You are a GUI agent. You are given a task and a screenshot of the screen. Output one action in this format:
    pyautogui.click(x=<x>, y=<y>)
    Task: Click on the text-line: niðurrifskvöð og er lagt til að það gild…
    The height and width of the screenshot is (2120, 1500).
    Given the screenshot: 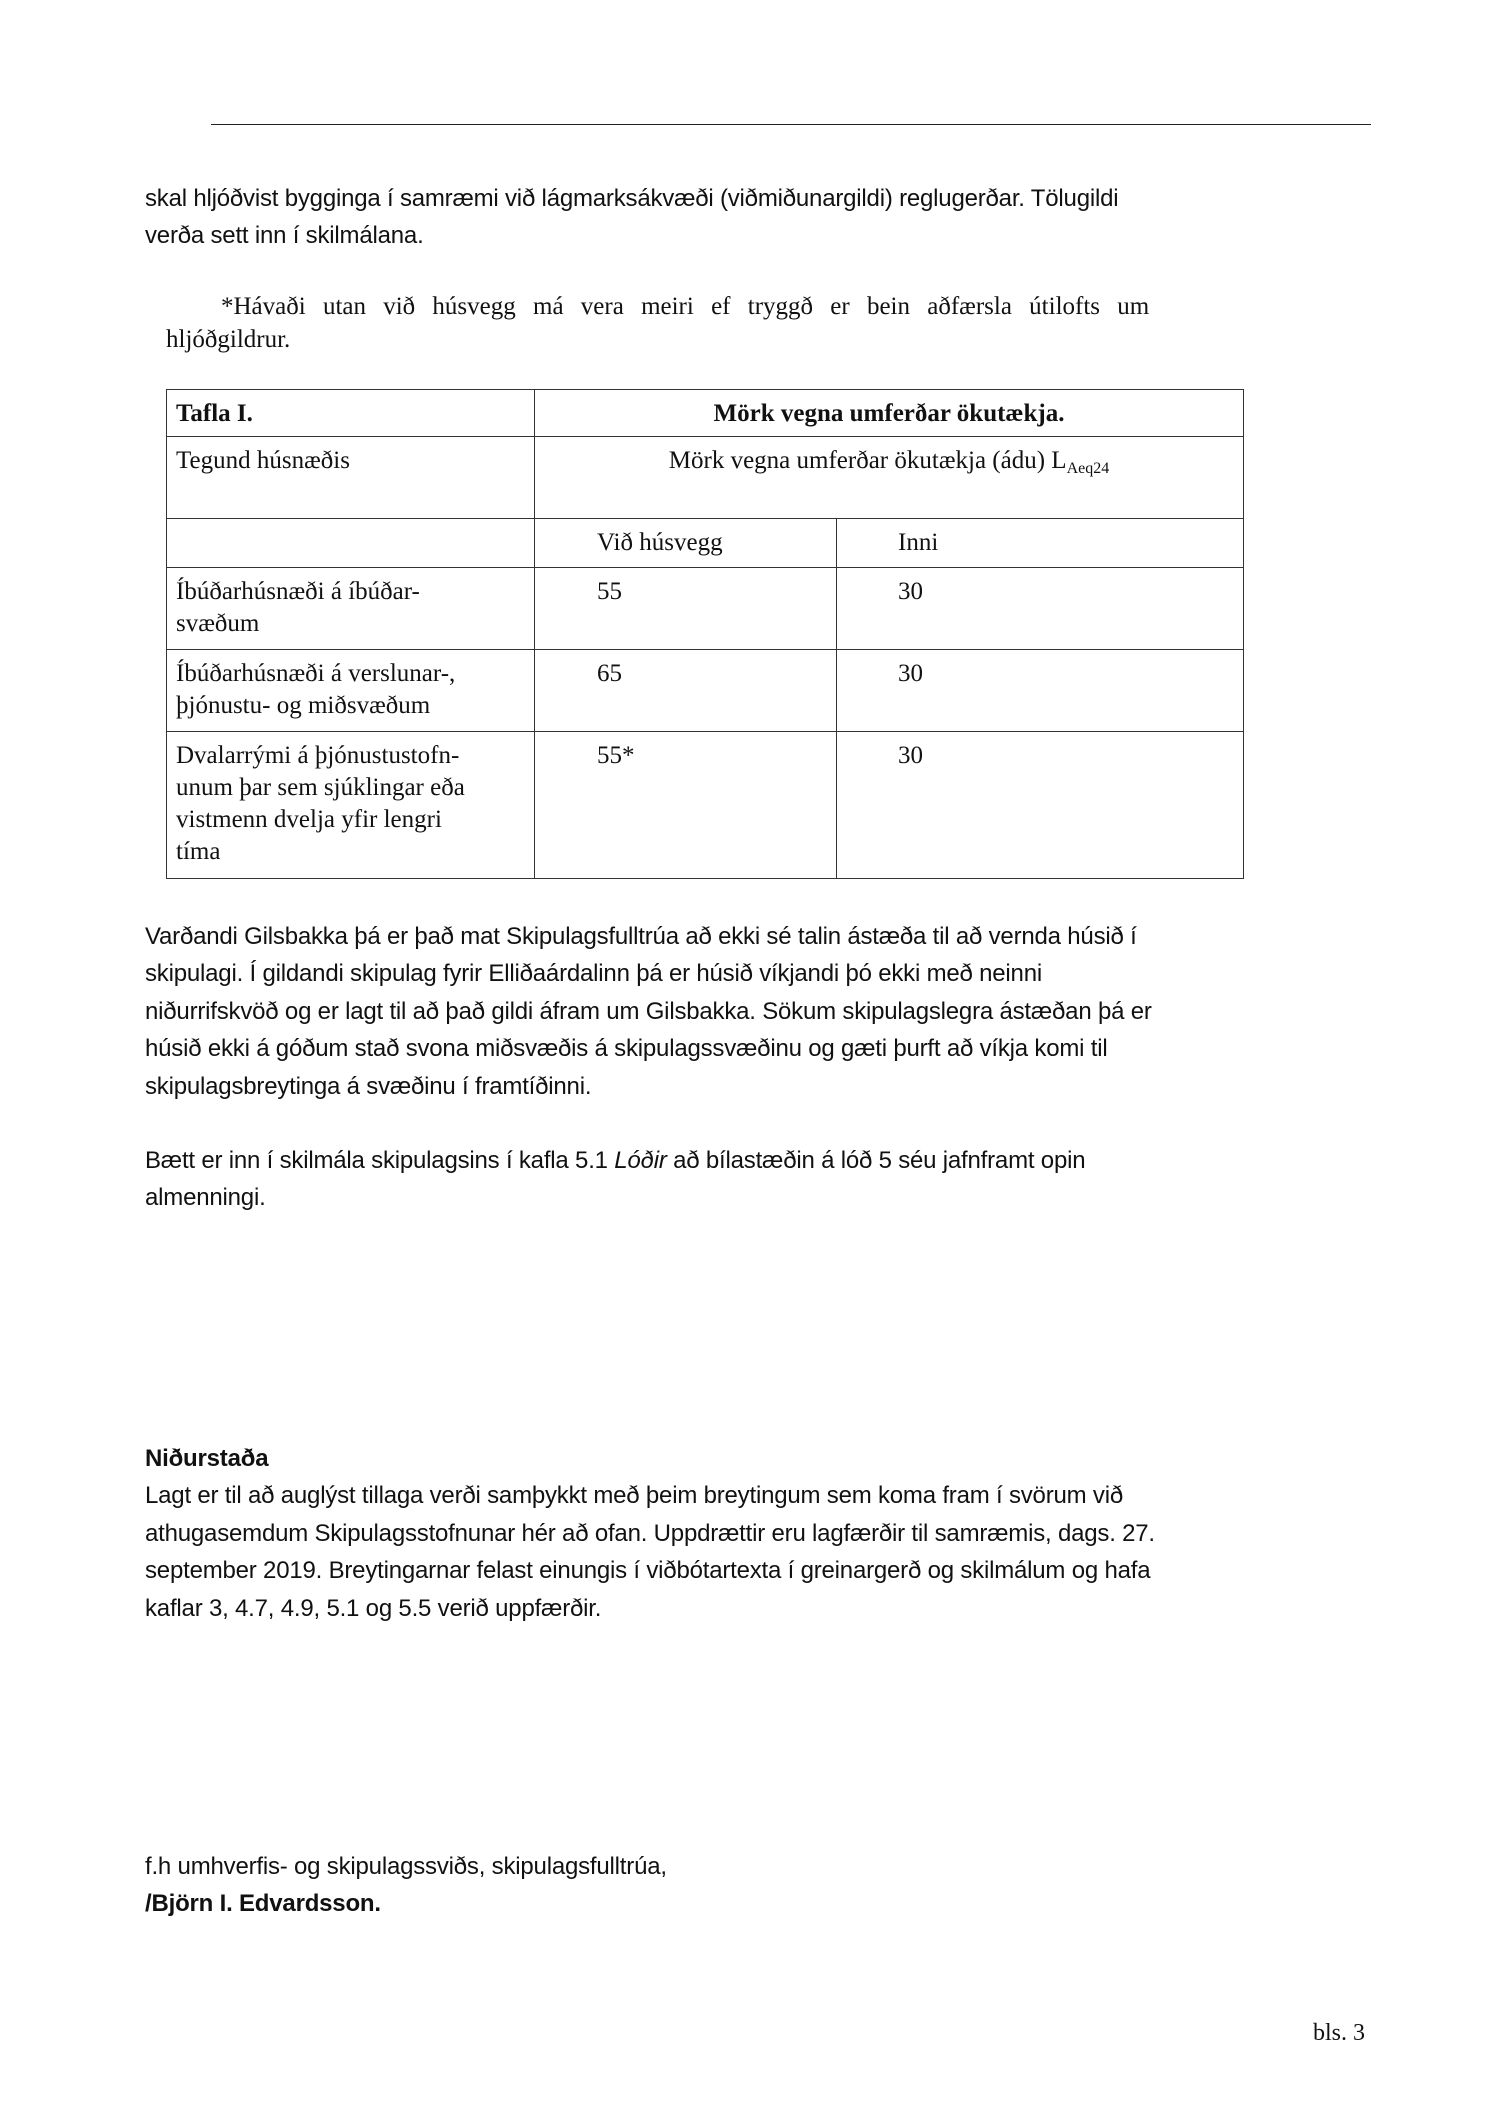 What is the action you would take?
    pyautogui.click(x=648, y=1011)
    